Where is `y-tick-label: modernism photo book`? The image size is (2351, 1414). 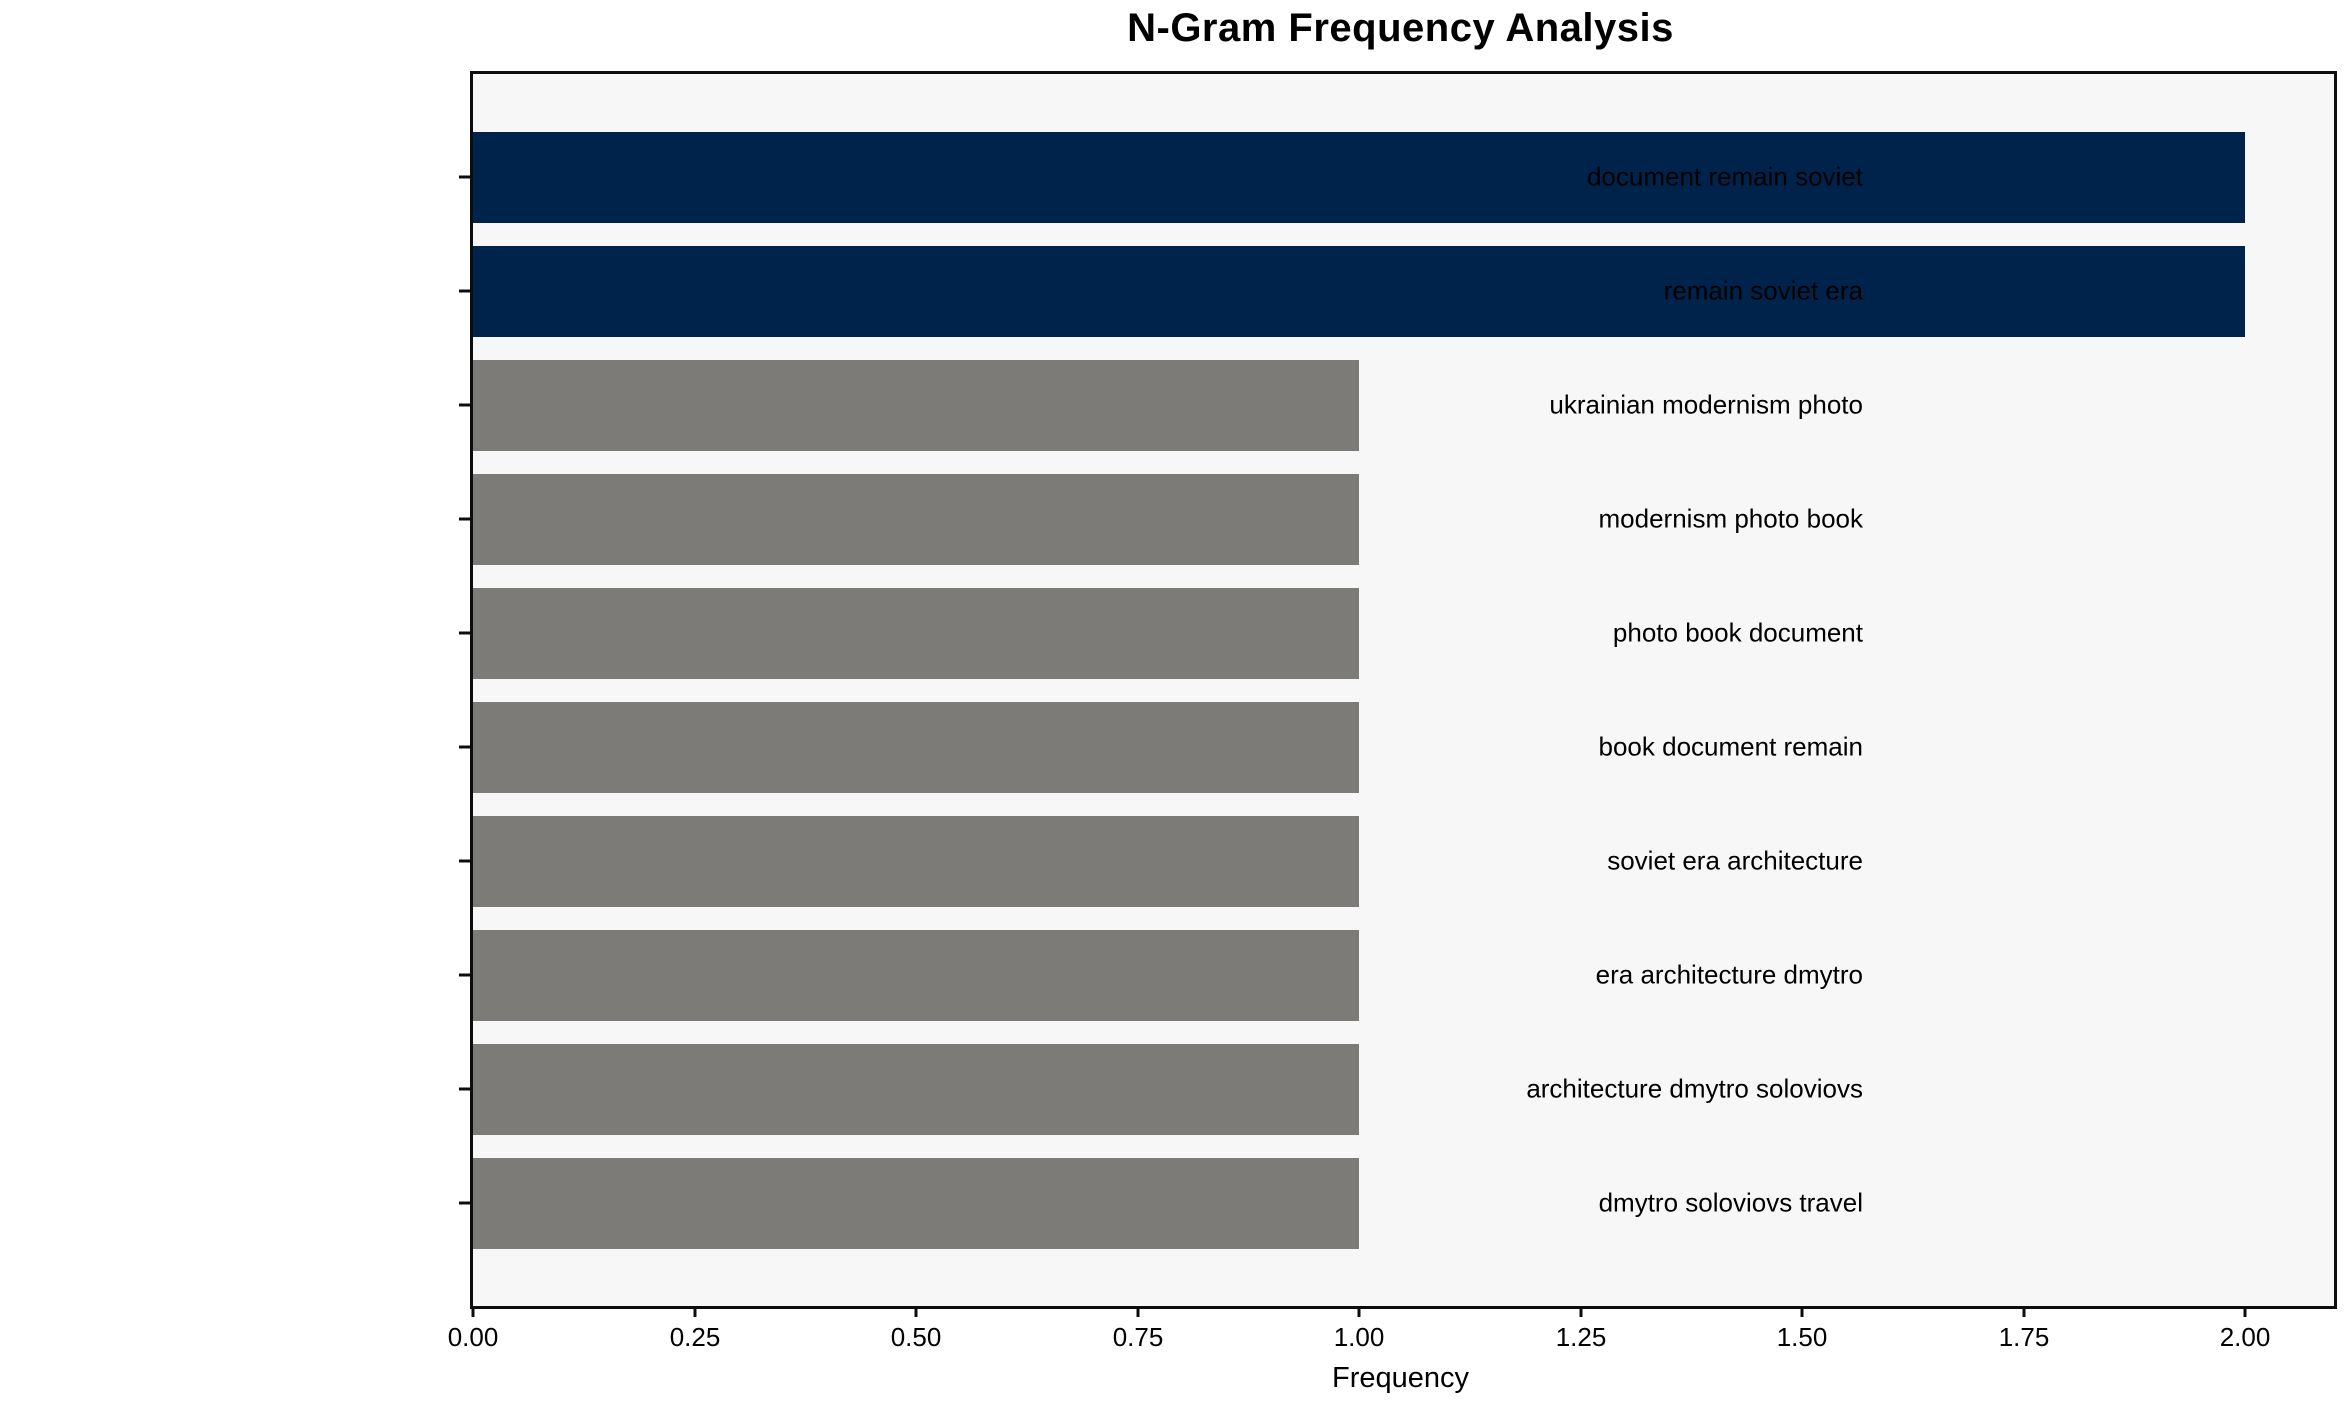 y-tick-label: modernism photo book is located at coordinates (1730, 518).